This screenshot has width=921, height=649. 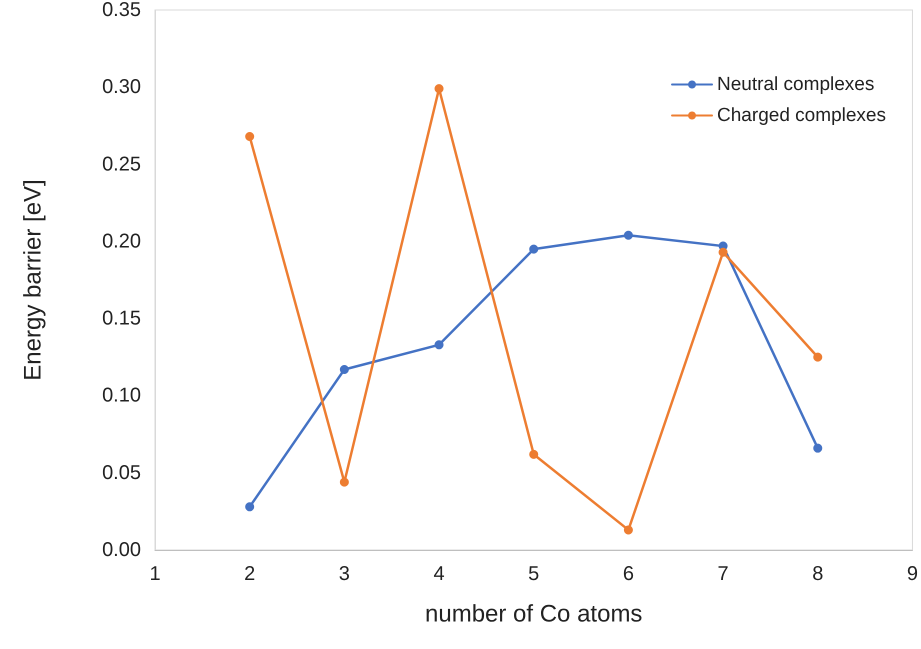 I want to click on y-tick-label: 0.00, so click(x=121, y=550).